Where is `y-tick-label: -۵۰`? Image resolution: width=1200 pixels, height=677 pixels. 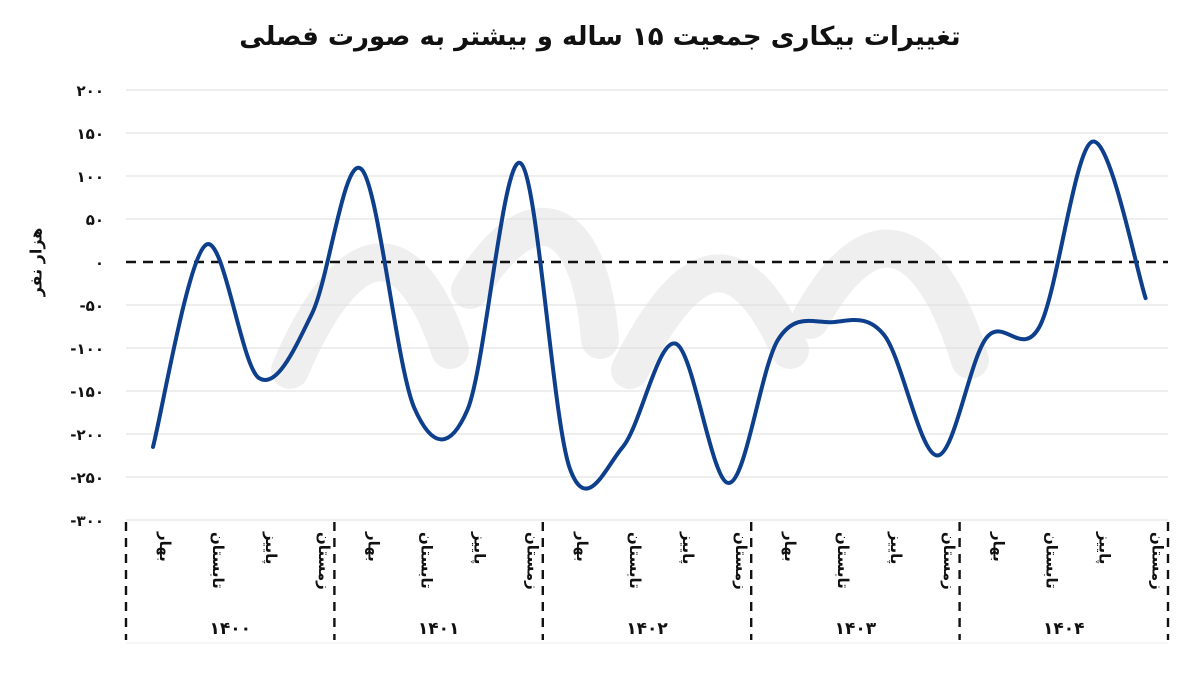
y-tick-label: -۵۰ is located at coordinates (91, 306).